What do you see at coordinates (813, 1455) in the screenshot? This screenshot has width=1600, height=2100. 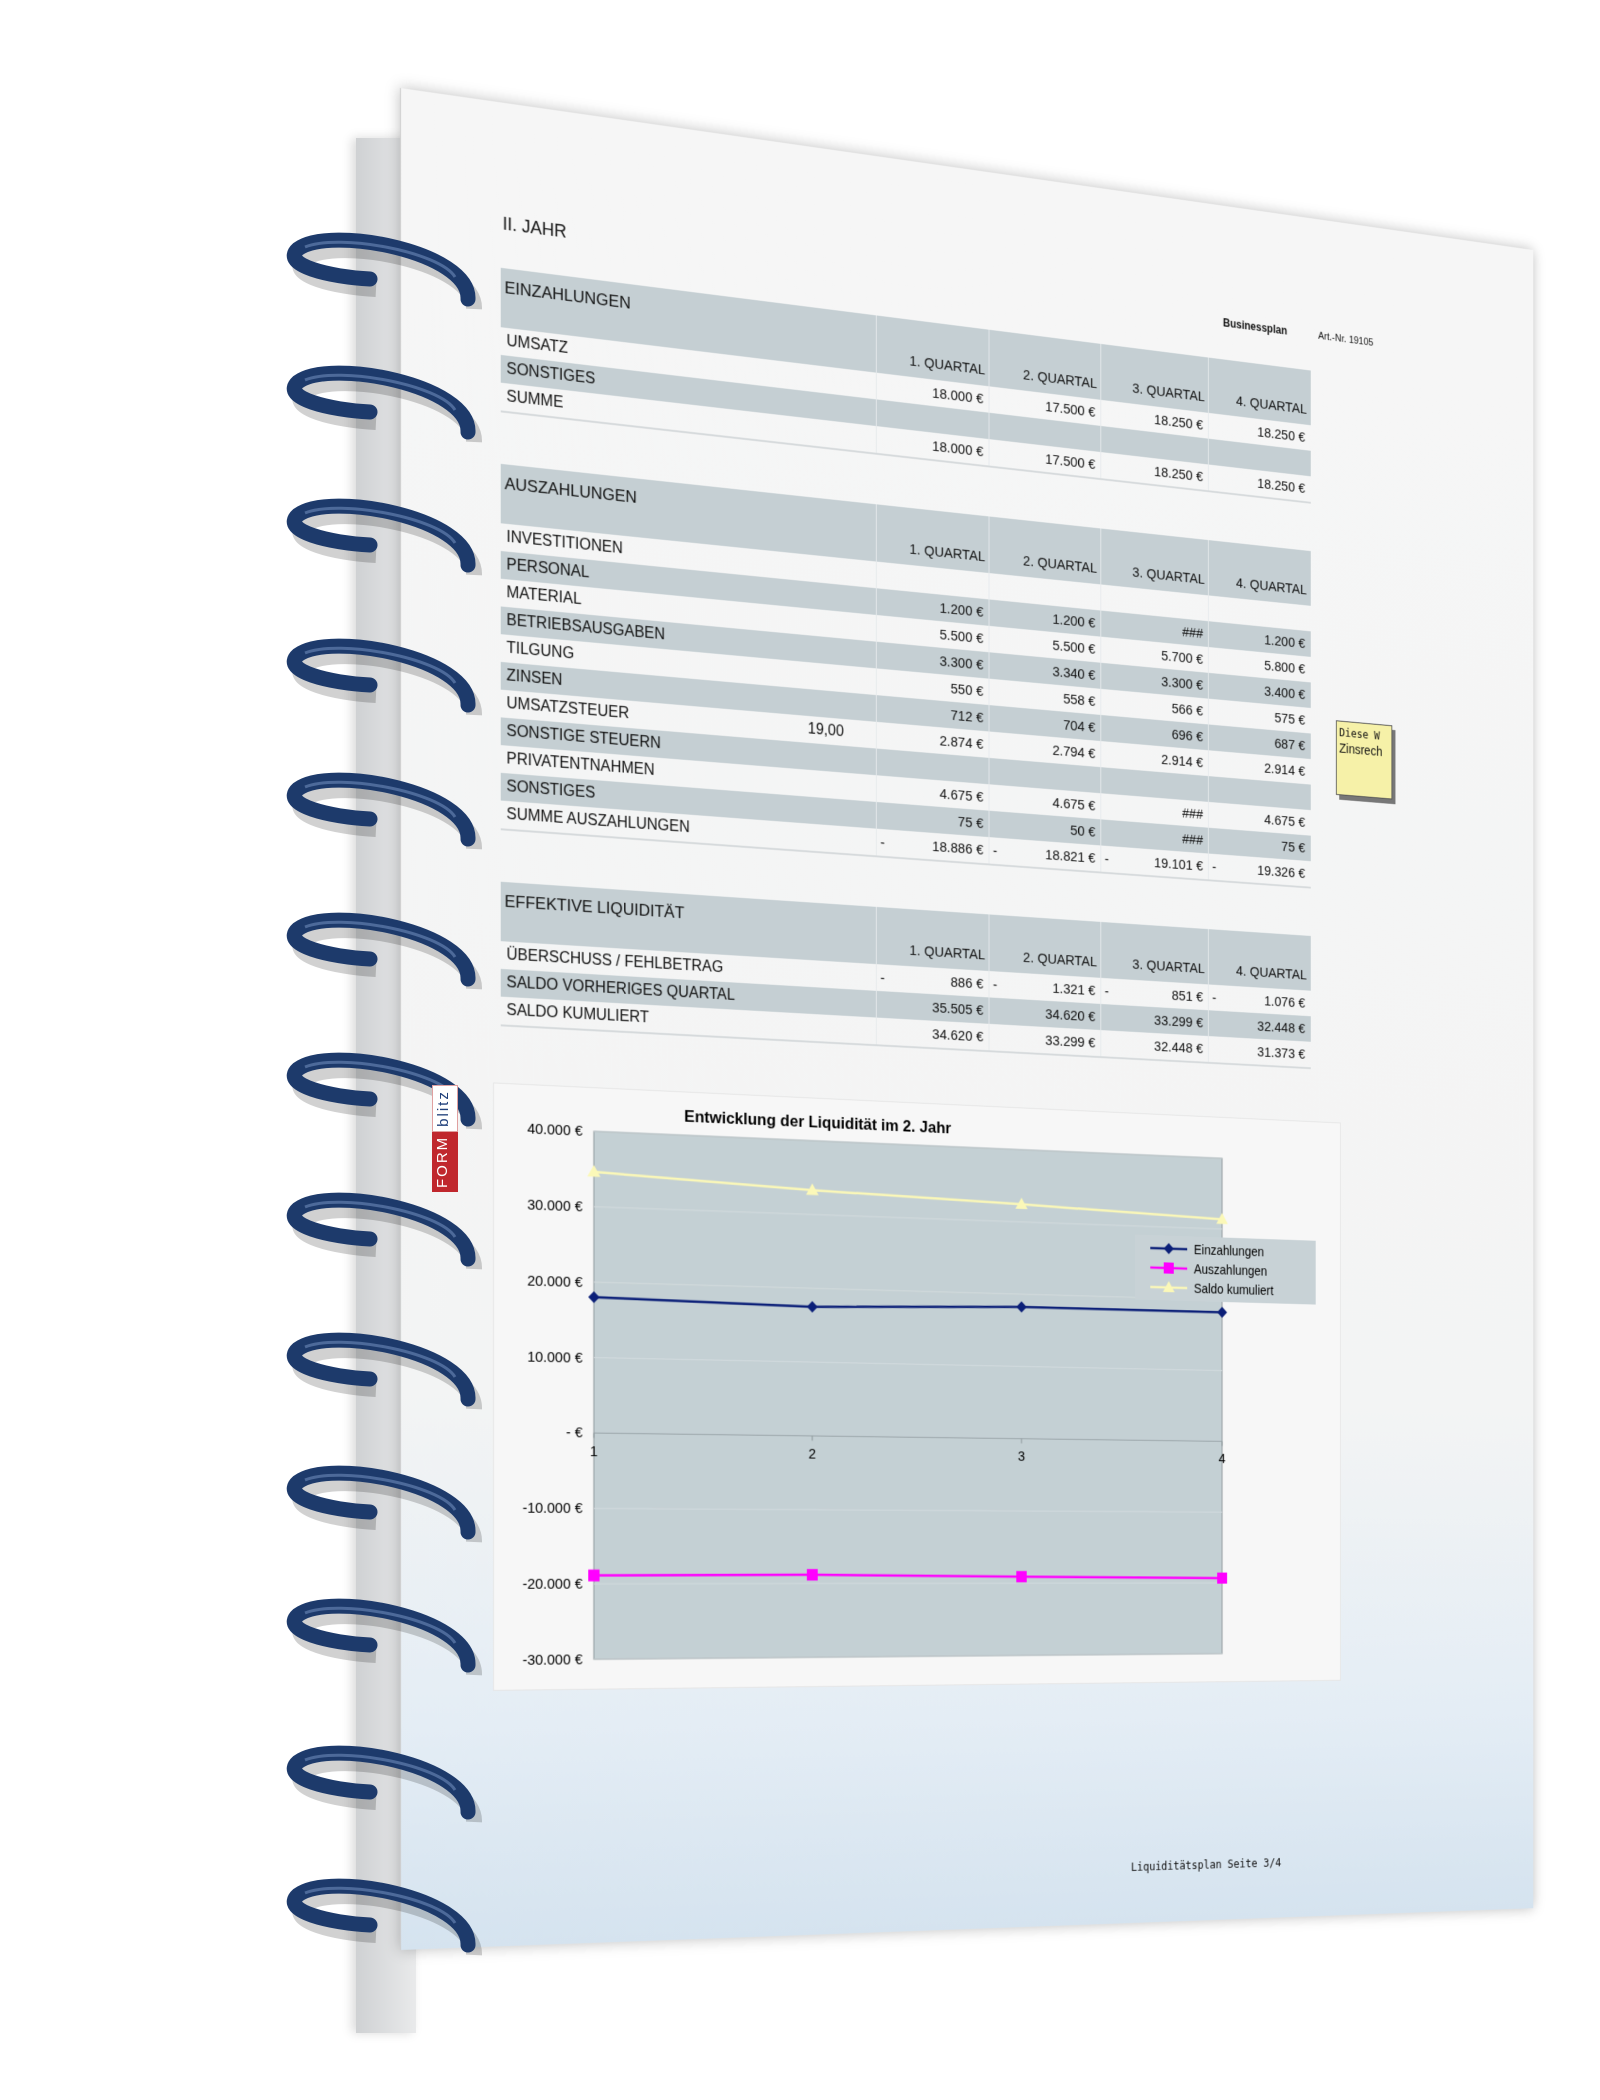 I see `x-tick-label: 2` at bounding box center [813, 1455].